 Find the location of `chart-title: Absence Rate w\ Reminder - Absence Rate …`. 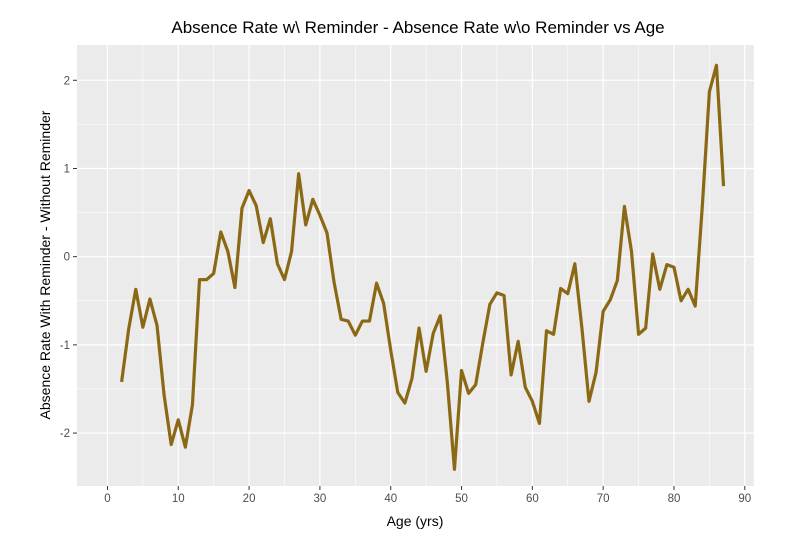

chart-title: Absence Rate w\ Reminder - Absence Rate … is located at coordinates (417, 27).